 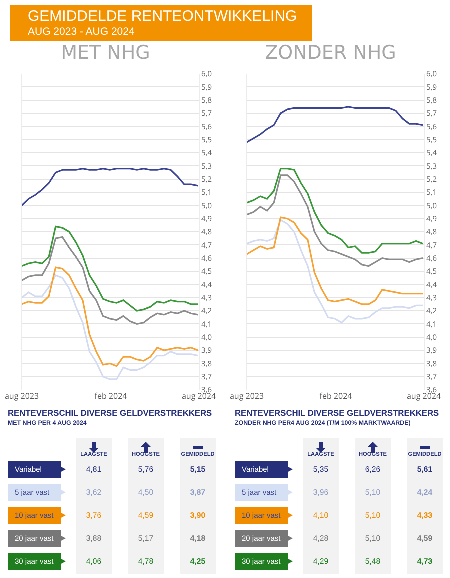 I want to click on text: AUG 2023 - AUG 2024, so click(x=82, y=32).